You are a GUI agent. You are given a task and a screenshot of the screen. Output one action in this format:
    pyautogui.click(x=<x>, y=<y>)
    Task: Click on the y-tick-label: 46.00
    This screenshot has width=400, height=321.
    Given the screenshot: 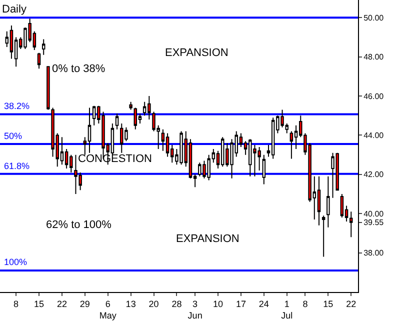 What is the action you would take?
    pyautogui.click(x=374, y=96)
    